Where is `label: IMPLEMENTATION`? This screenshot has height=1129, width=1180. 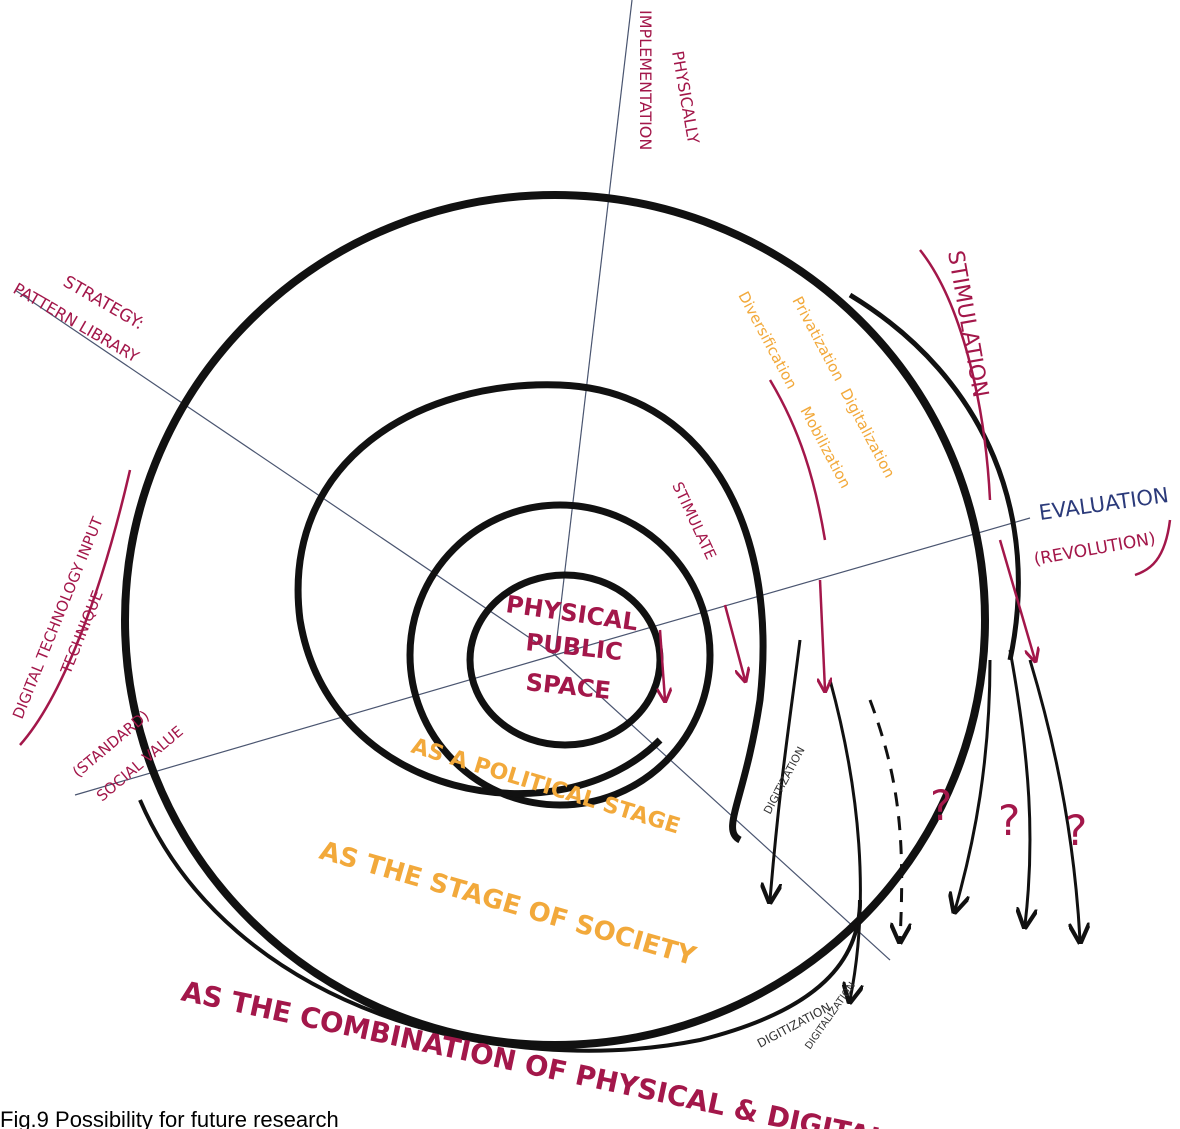 label: IMPLEMENTATION is located at coordinates (645, 80).